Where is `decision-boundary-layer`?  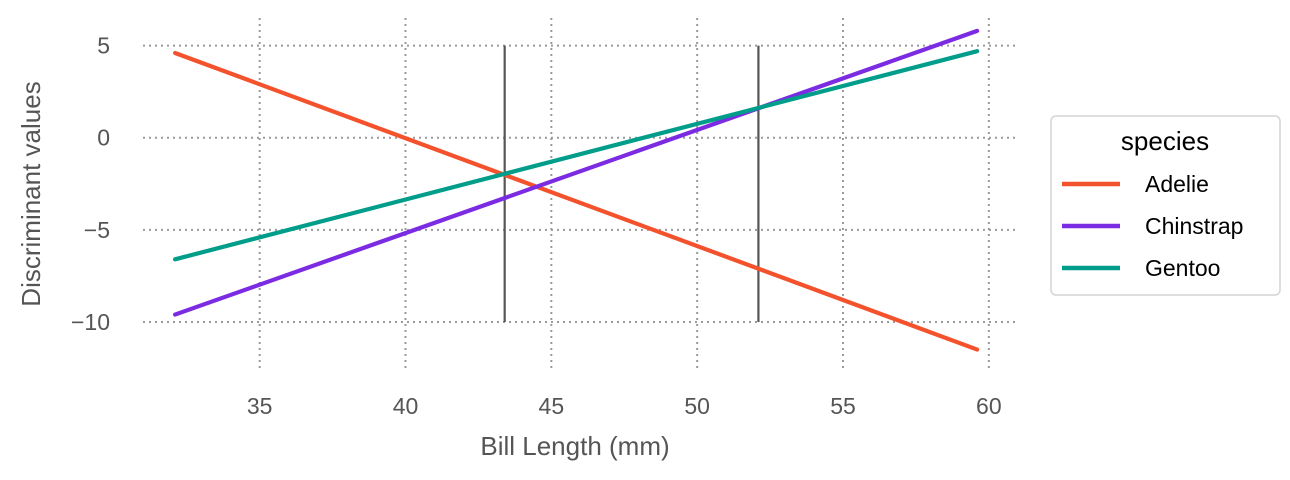
decision-boundary-layer is located at coordinates (631, 183).